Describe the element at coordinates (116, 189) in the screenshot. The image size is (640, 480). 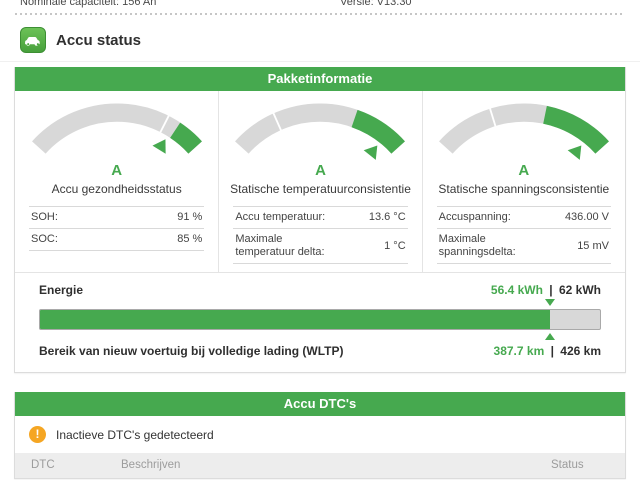
I see `health-gauge-caption: Accu gezondheidsstatus` at that location.